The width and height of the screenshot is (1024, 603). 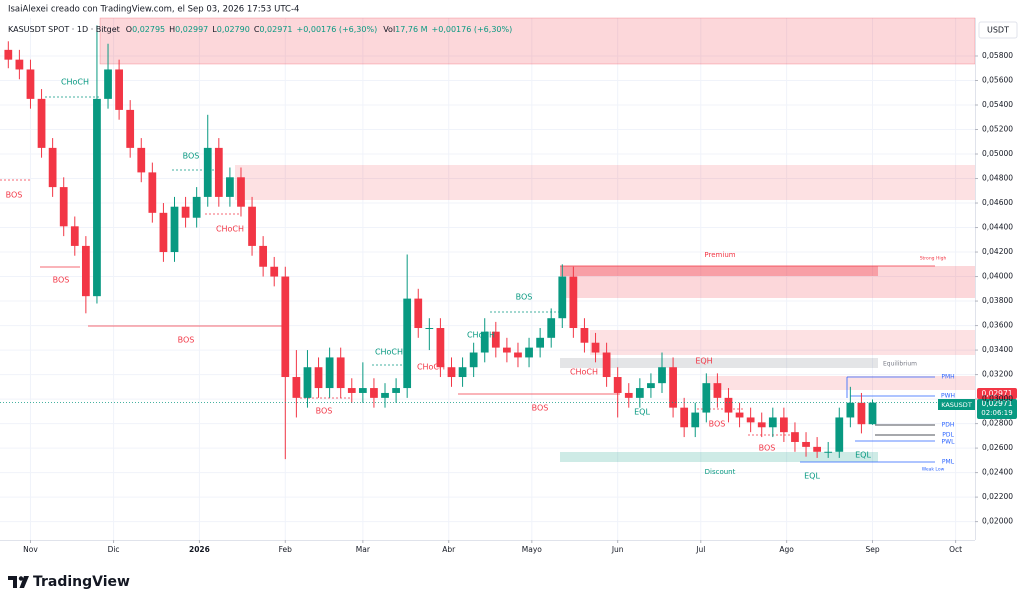 What do you see at coordinates (948, 435) in the screenshot?
I see `pdl-label: PDL` at bounding box center [948, 435].